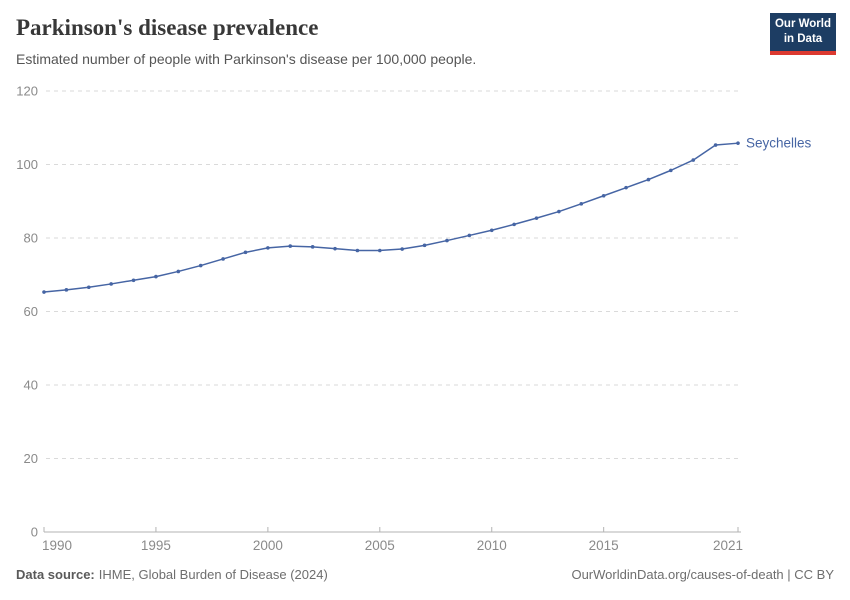 This screenshot has height=600, width=850. Describe the element at coordinates (31, 458) in the screenshot. I see `y-axis-tick-label: 20` at that location.